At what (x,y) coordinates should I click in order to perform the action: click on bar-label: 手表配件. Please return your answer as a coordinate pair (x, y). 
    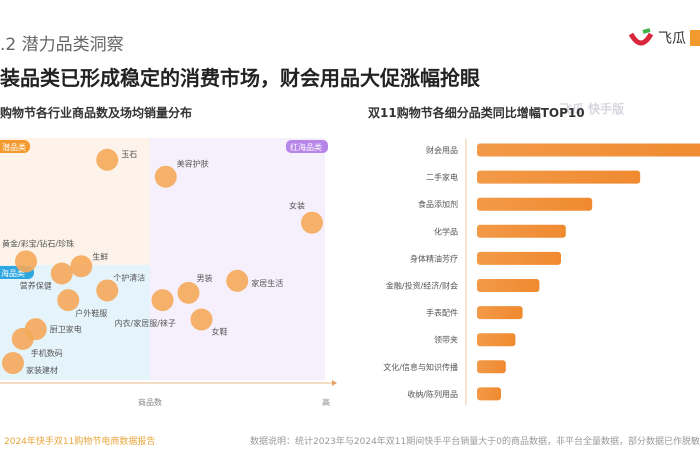
    Looking at the image, I should click on (442, 313).